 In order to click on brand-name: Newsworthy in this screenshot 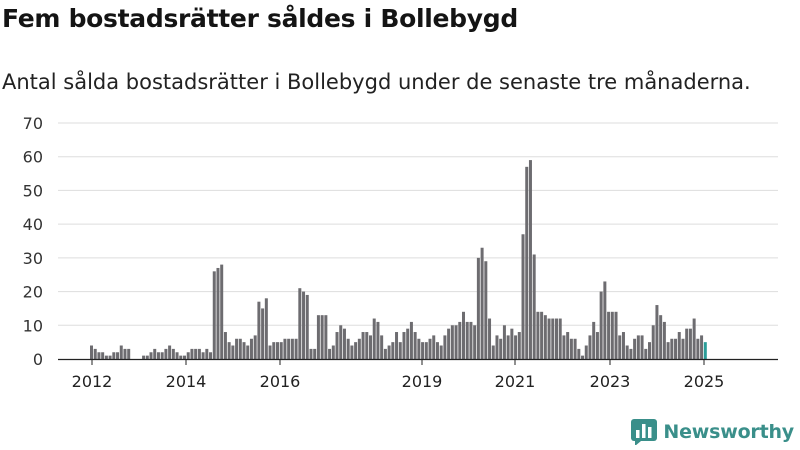, I will do `click(728, 432)`.